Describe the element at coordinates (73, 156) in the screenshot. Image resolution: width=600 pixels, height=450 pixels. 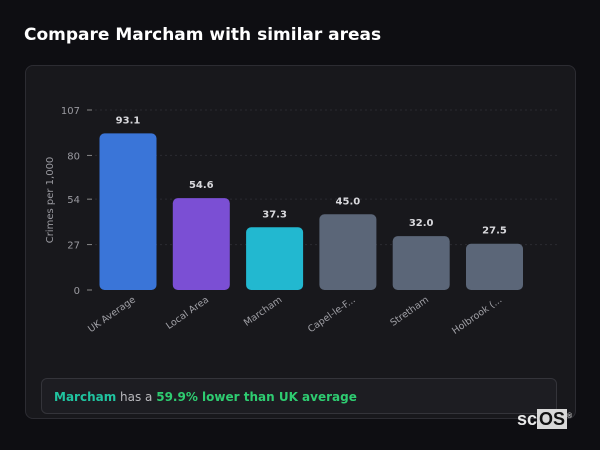
I see `y-tick-label: 80` at that location.